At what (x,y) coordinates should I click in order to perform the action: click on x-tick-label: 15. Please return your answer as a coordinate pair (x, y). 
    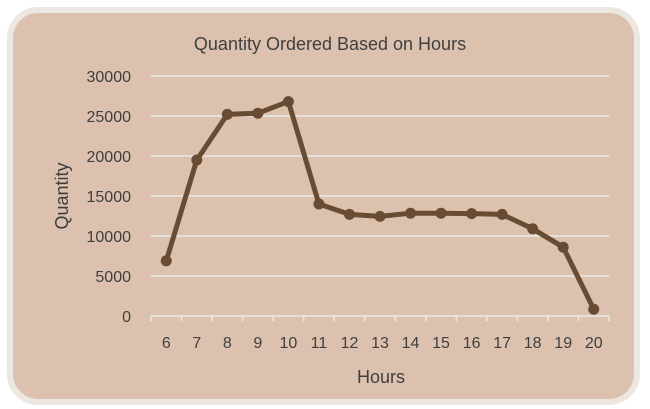
    Looking at the image, I should click on (441, 343).